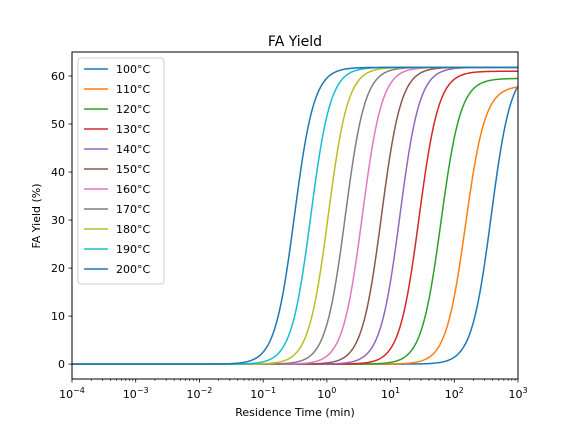 The width and height of the screenshot is (576, 432). What do you see at coordinates (454, 393) in the screenshot?
I see `x-tick-label: 10²` at bounding box center [454, 393].